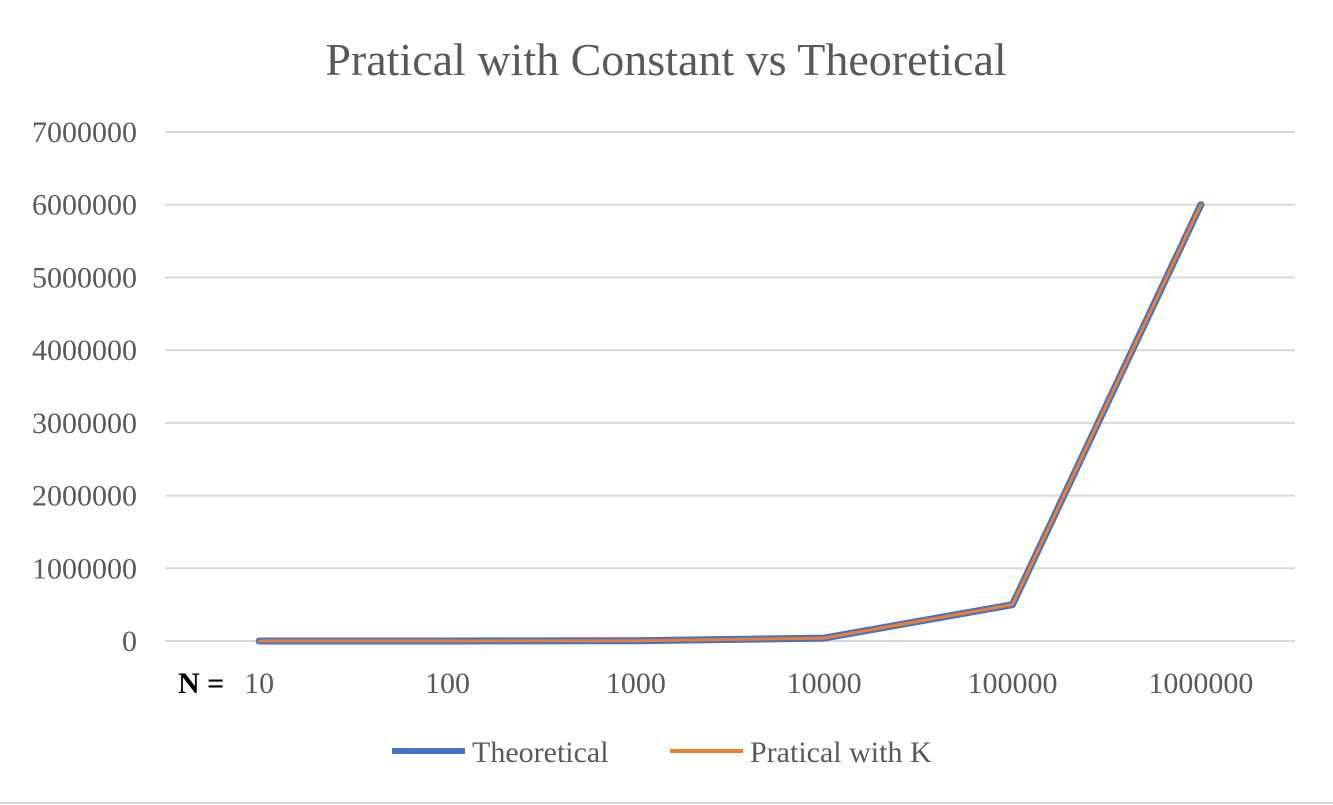 The height and width of the screenshot is (805, 1333). Describe the element at coordinates (1013, 683) in the screenshot. I see `x-tick-label: 100000` at that location.